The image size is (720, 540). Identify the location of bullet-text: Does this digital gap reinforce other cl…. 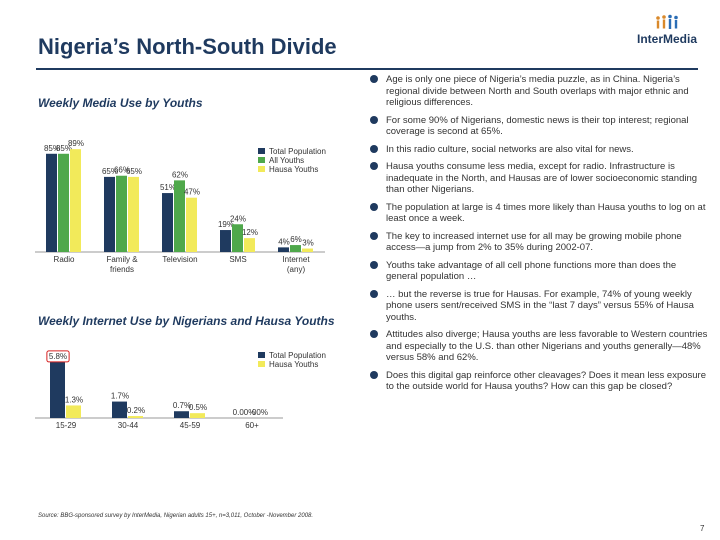
(546, 381).